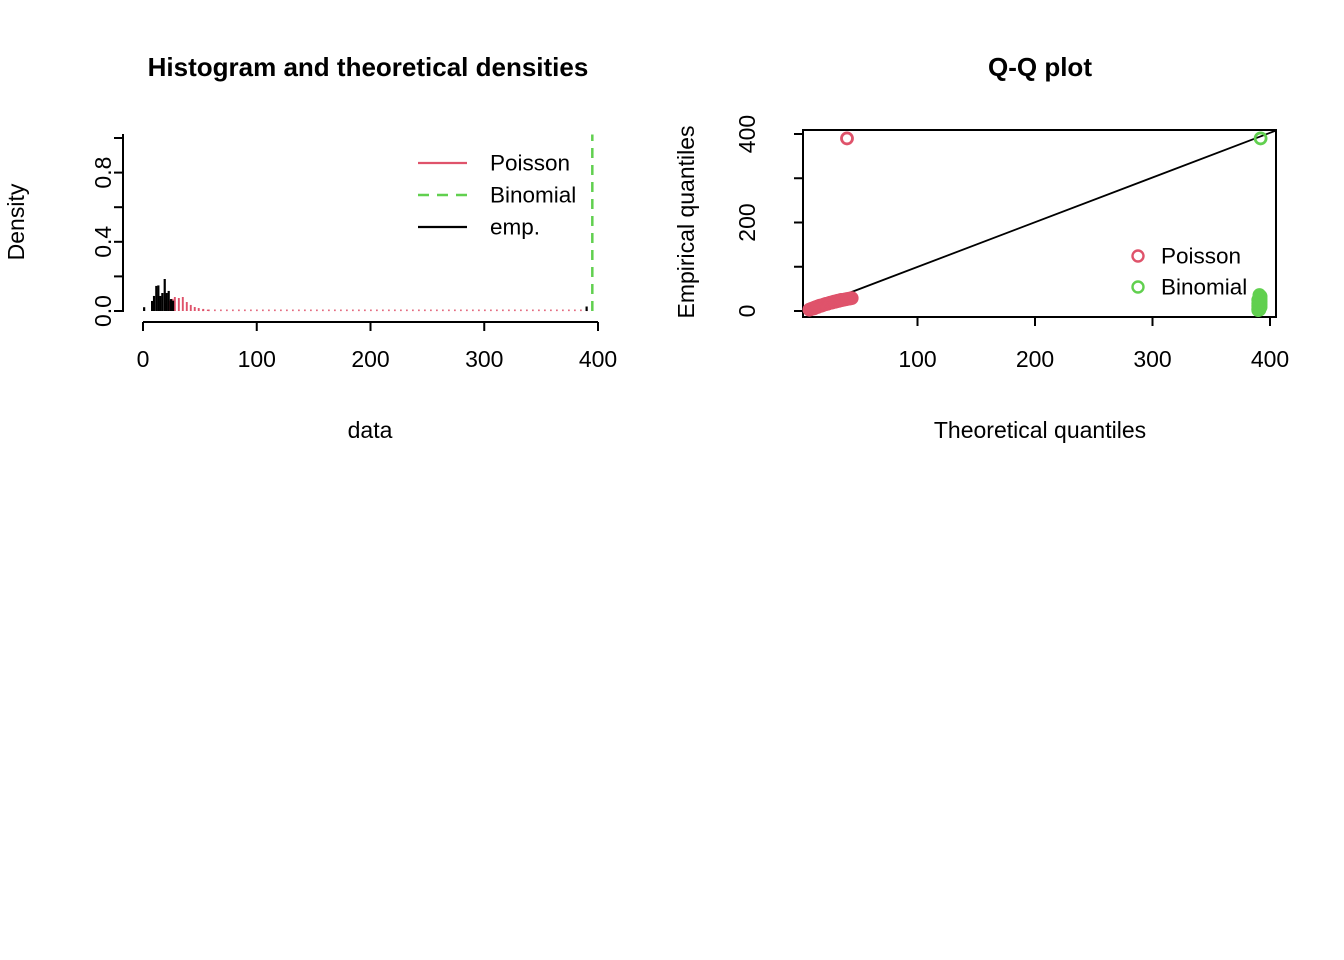 The image size is (1344, 960). What do you see at coordinates (484, 359) in the screenshot?
I see `left-x-tick-label: 300` at bounding box center [484, 359].